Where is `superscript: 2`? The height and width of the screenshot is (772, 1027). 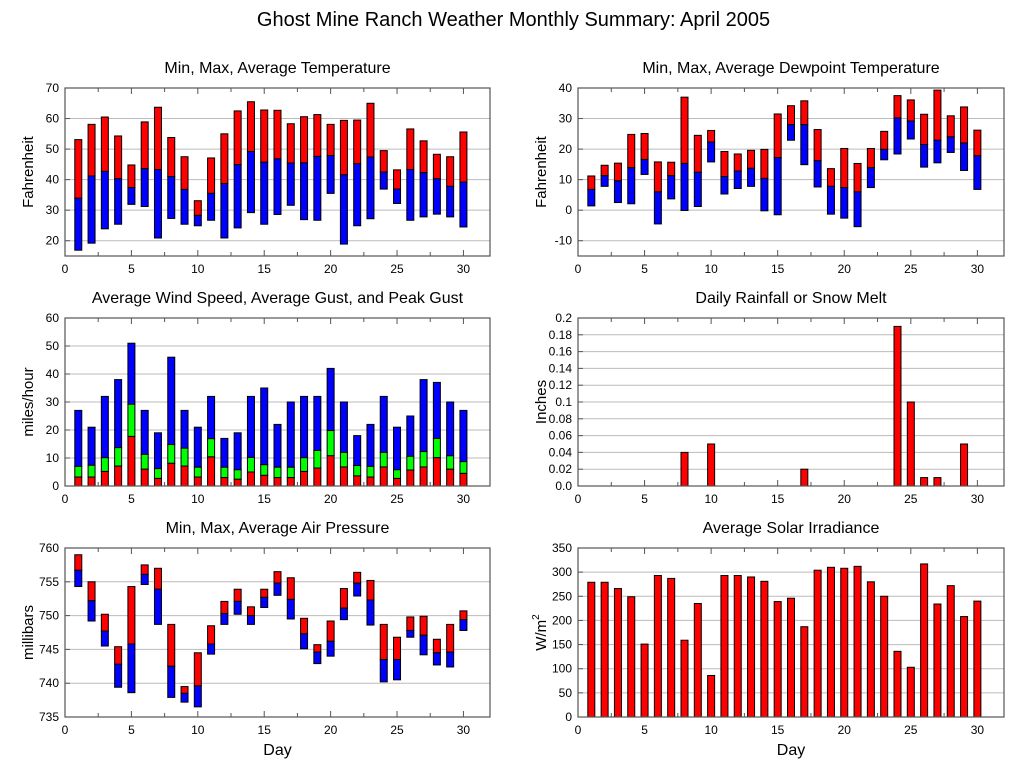 superscript: 2 is located at coordinates (536, 617).